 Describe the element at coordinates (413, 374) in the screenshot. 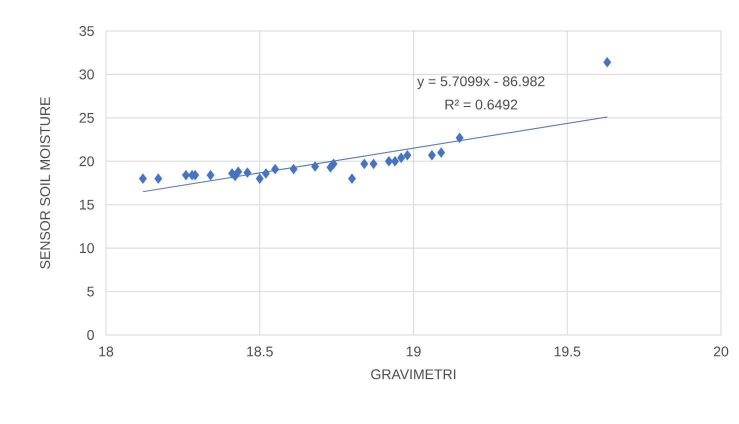

I see `x-axis-title: GRAVIMETRI` at that location.